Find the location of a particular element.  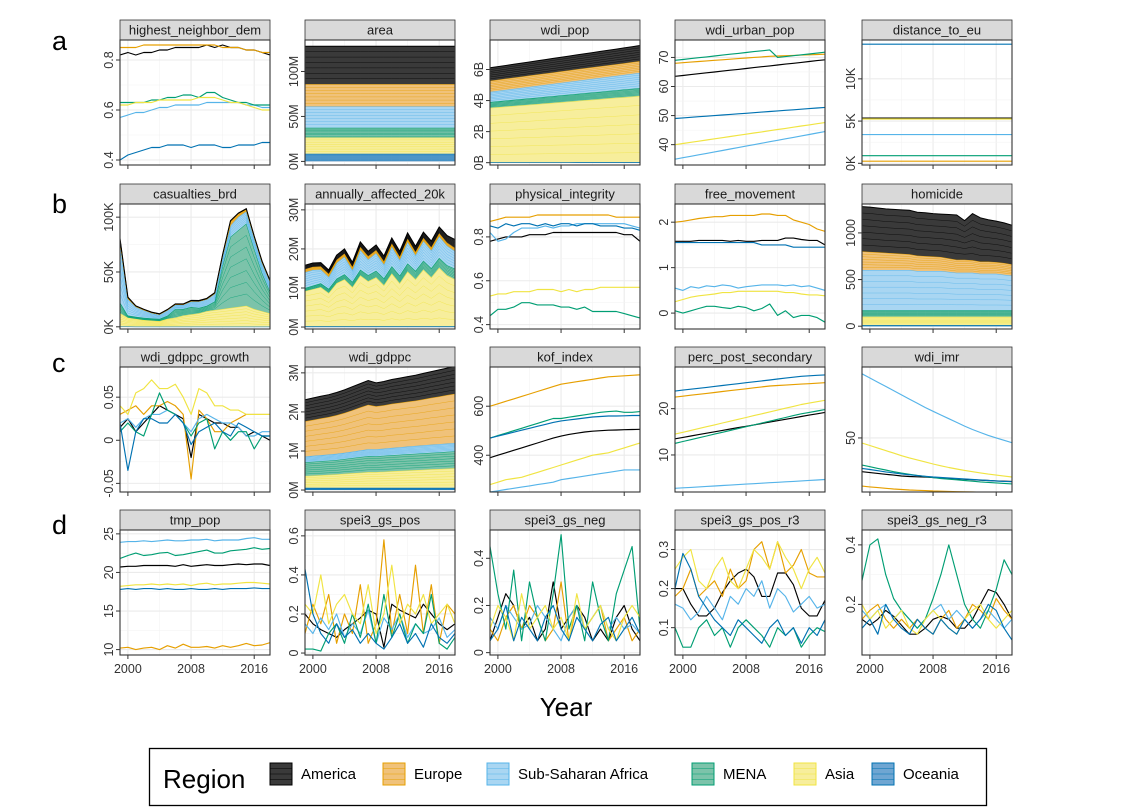

y-tick-label: 50 is located at coordinates (664, 116).